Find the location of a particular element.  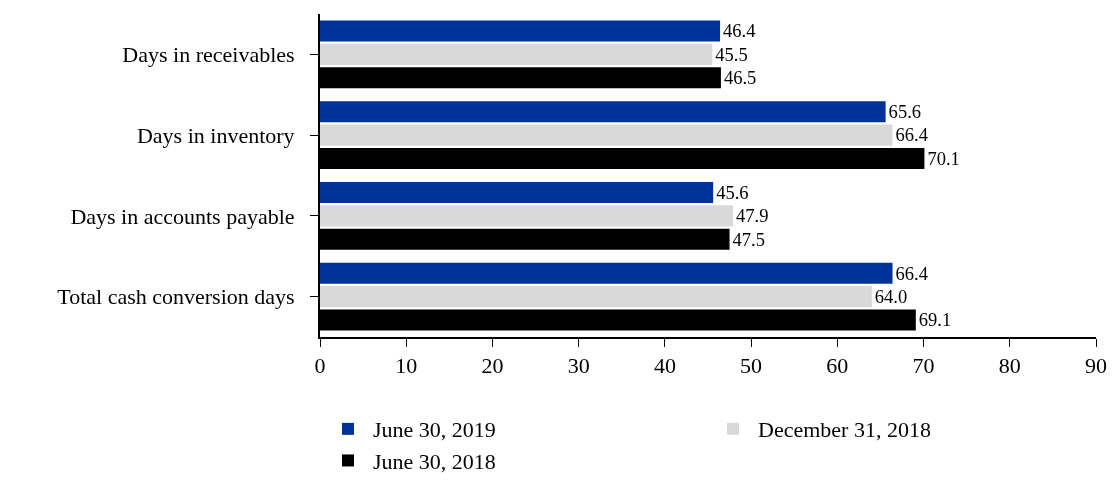

data-label: 45.5 is located at coordinates (731, 54).